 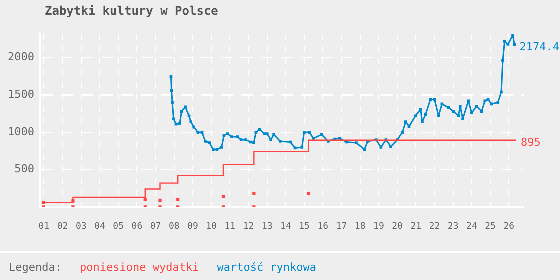 What do you see at coordinates (21, 95) in the screenshot?
I see `y-tick-label: 1500` at bounding box center [21, 95].